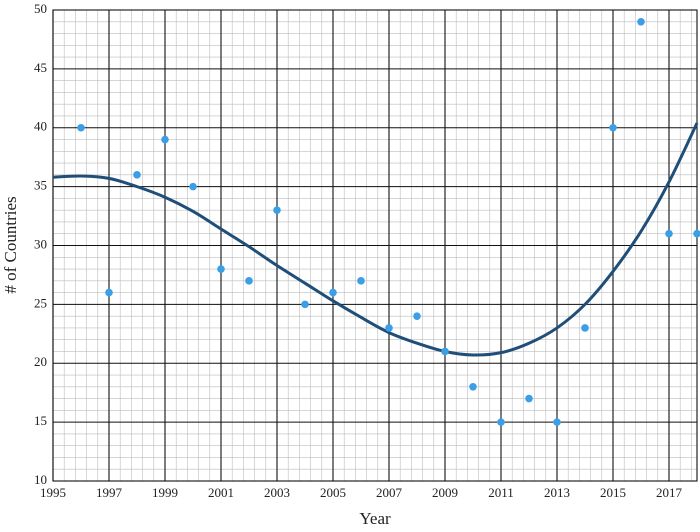  Describe the element at coordinates (40, 479) in the screenshot. I see `y-tick-label: 10` at that location.